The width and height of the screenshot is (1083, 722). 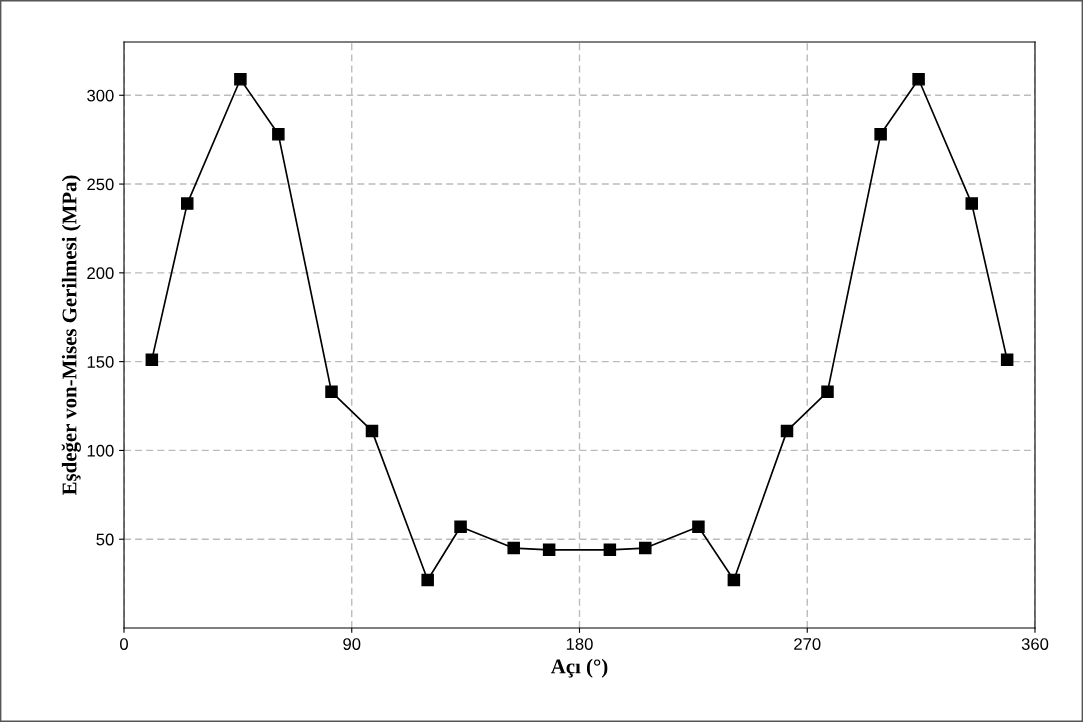 What do you see at coordinates (100, 184) in the screenshot?
I see `y-tick-label: 250` at bounding box center [100, 184].